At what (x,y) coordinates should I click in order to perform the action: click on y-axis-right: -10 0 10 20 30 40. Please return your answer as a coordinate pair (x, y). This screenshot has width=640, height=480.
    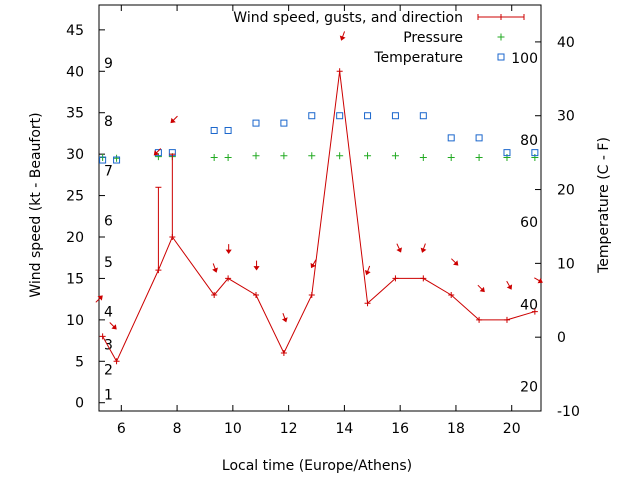
    Looking at the image, I should click on (557, 227).